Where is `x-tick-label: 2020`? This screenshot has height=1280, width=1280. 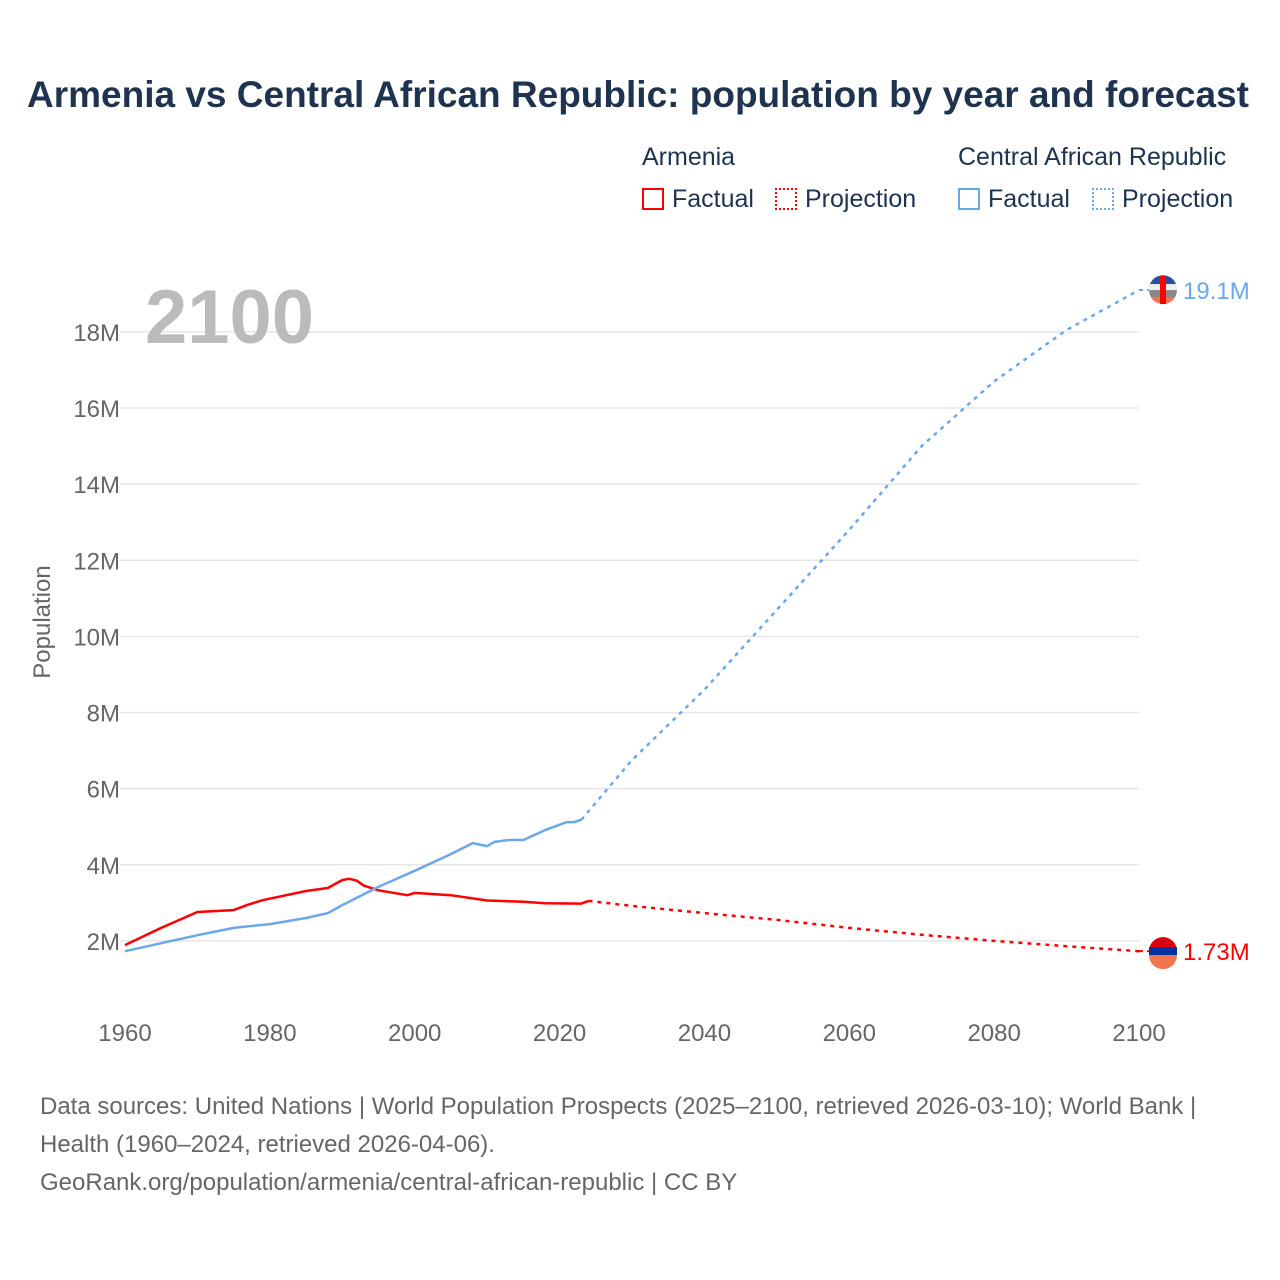
x-tick-label: 2020 is located at coordinates (559, 1033).